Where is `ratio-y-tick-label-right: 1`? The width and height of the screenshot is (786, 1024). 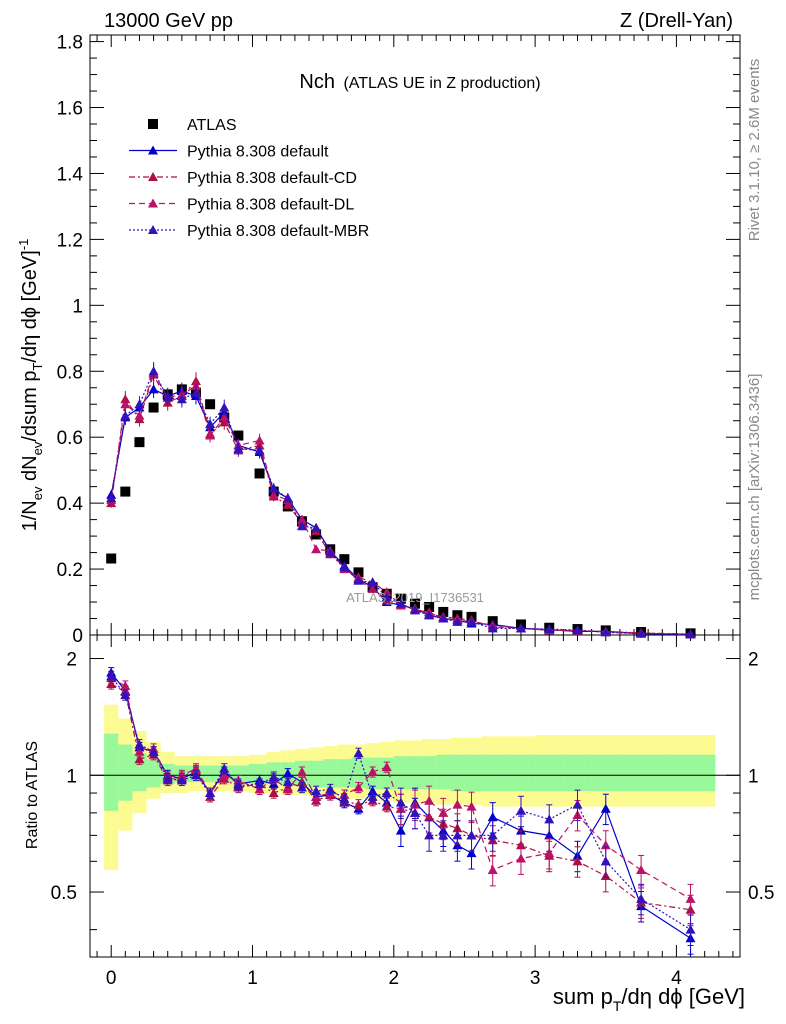
ratio-y-tick-label-right: 1 is located at coordinates (753, 776).